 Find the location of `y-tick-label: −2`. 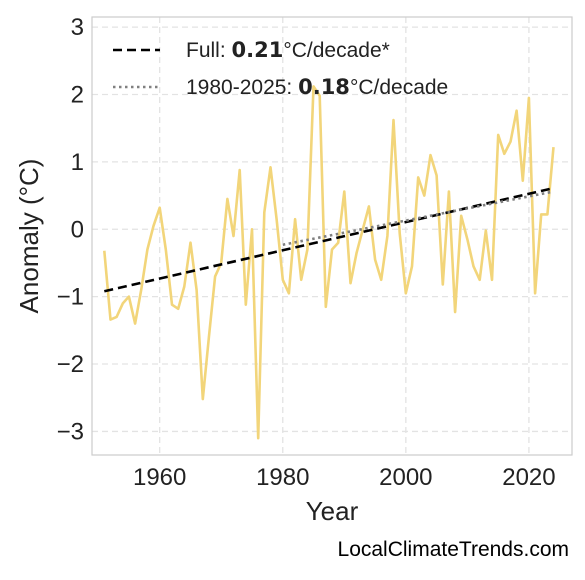

y-tick-label: −2 is located at coordinates (70, 364).